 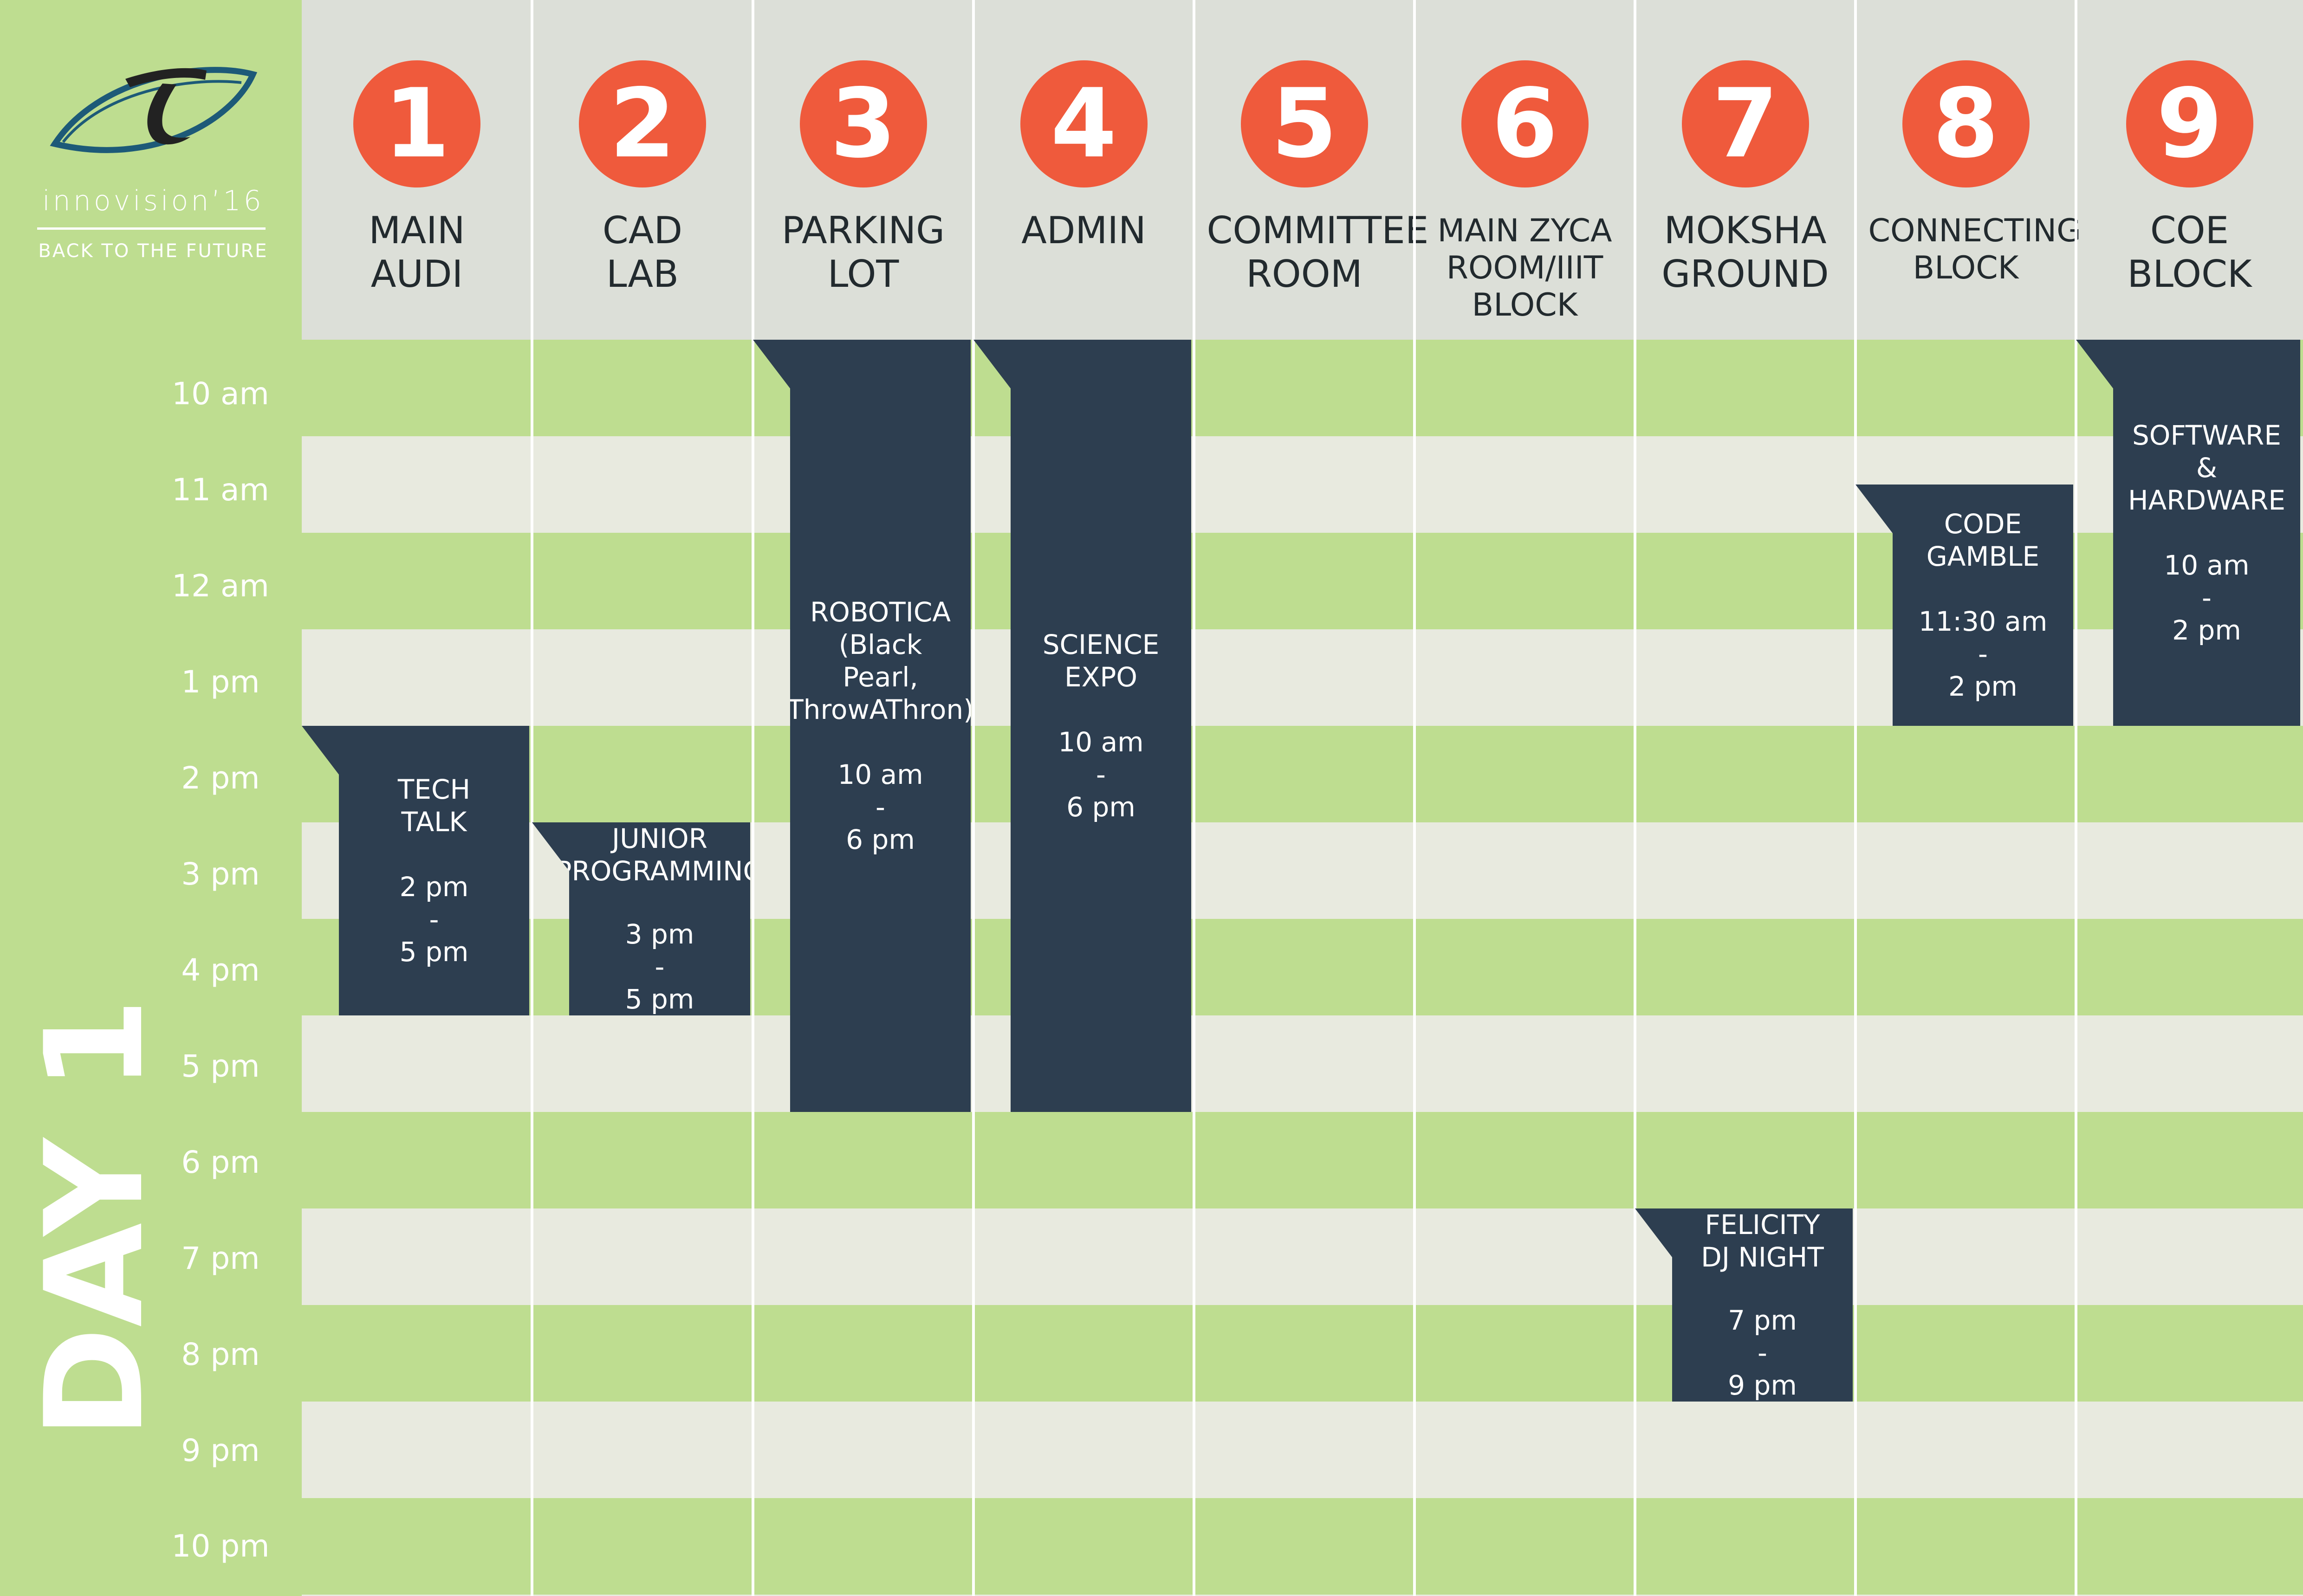 What do you see at coordinates (220, 874) in the screenshot?
I see `time-label: 3 pm` at bounding box center [220, 874].